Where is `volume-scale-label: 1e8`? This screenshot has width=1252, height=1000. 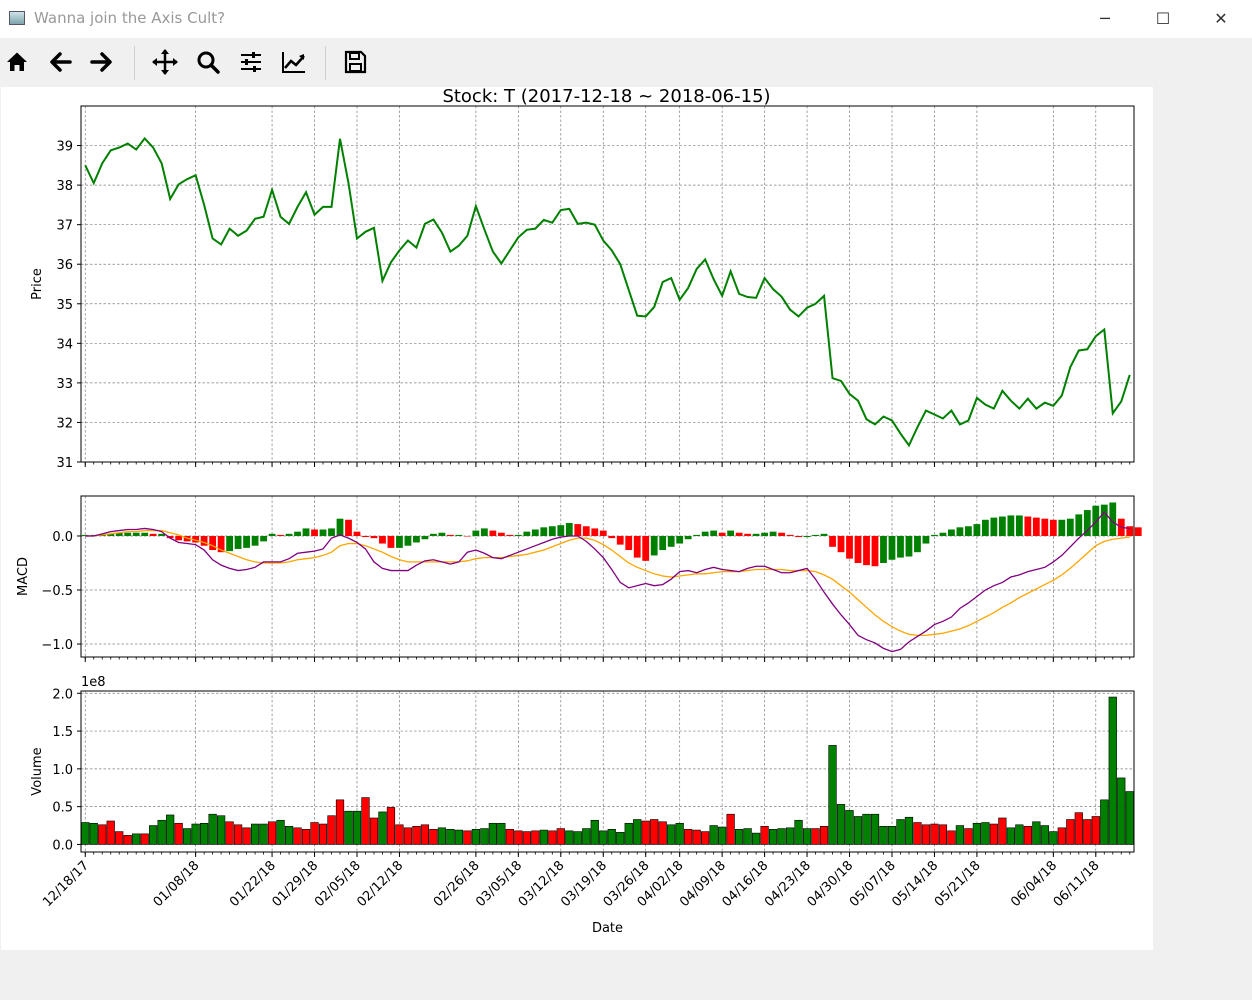
volume-scale-label: 1e8 is located at coordinates (93, 682).